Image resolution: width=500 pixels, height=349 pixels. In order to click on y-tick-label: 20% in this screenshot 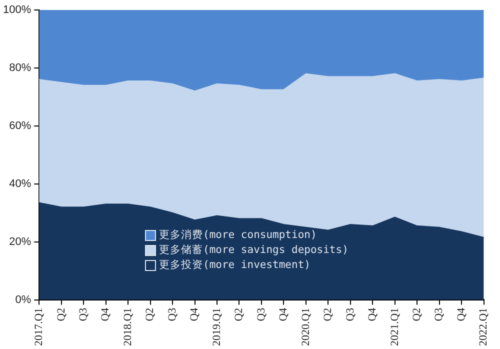, I will do `click(20, 242)`.